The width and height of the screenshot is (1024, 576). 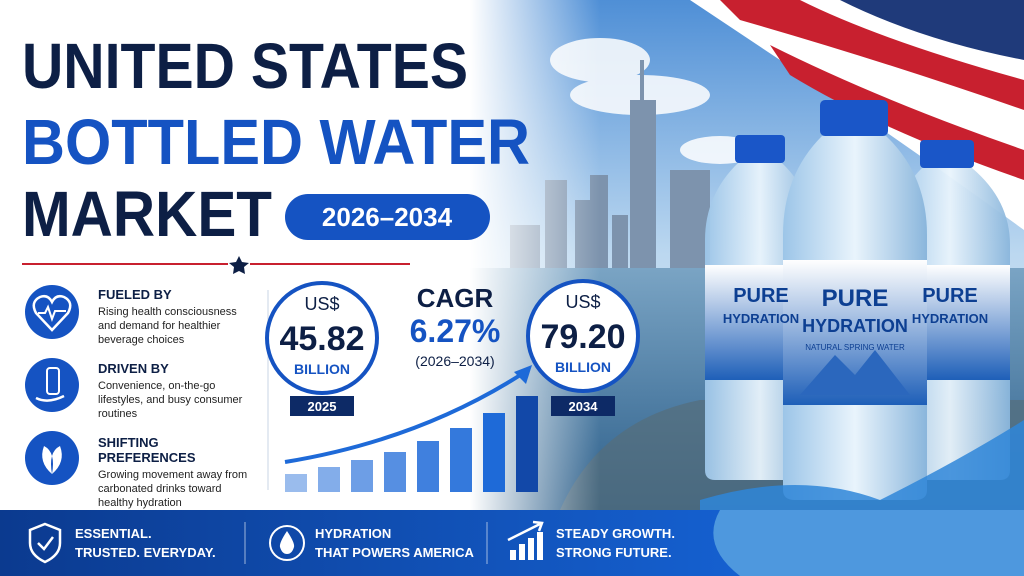 What do you see at coordinates (614, 552) in the screenshot?
I see `footer-line: STRONG FUTURE.` at bounding box center [614, 552].